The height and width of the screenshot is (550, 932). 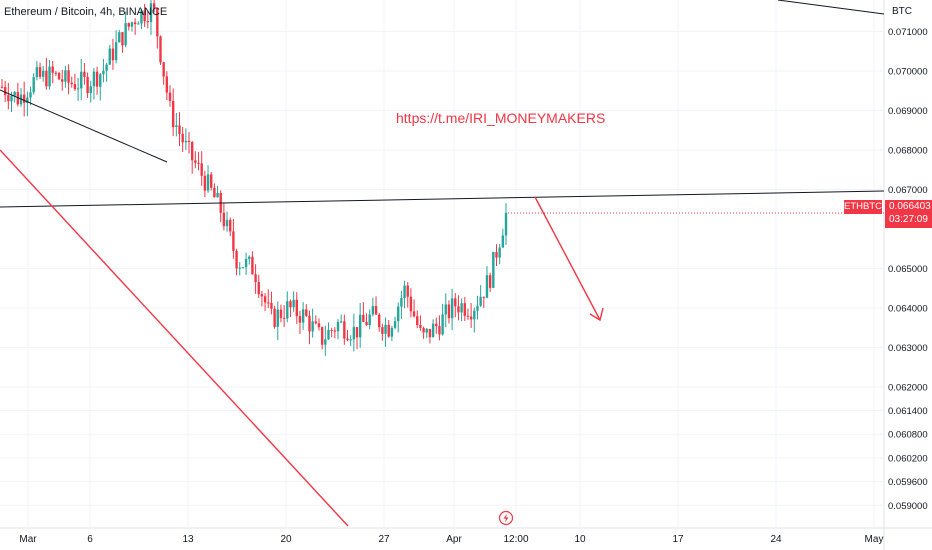 What do you see at coordinates (908, 32) in the screenshot?
I see `y-tick-label: 0.071000` at bounding box center [908, 32].